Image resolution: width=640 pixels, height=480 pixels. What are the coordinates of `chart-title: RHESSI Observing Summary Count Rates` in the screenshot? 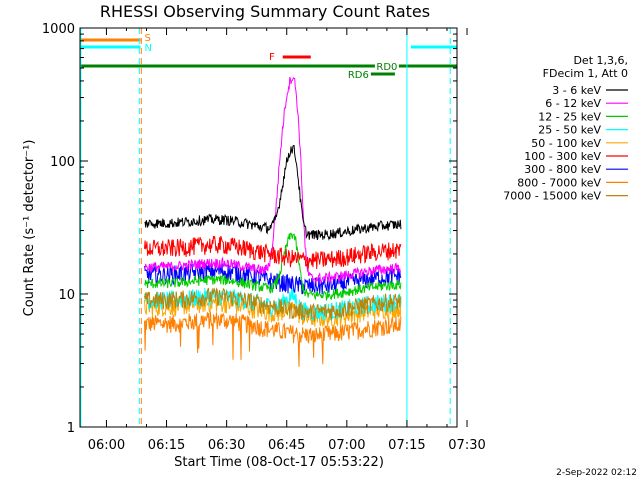 It's located at (265, 11).